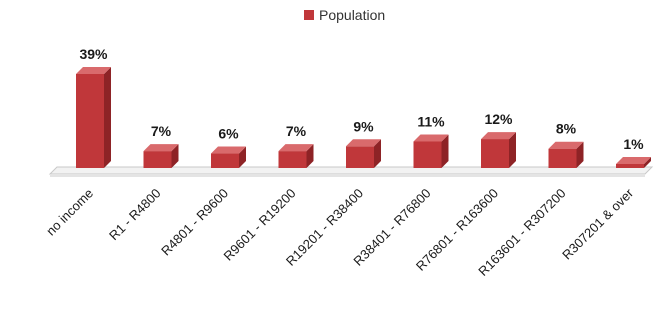  What do you see at coordinates (296, 131) in the screenshot?
I see `data-label-4: 7%` at bounding box center [296, 131].